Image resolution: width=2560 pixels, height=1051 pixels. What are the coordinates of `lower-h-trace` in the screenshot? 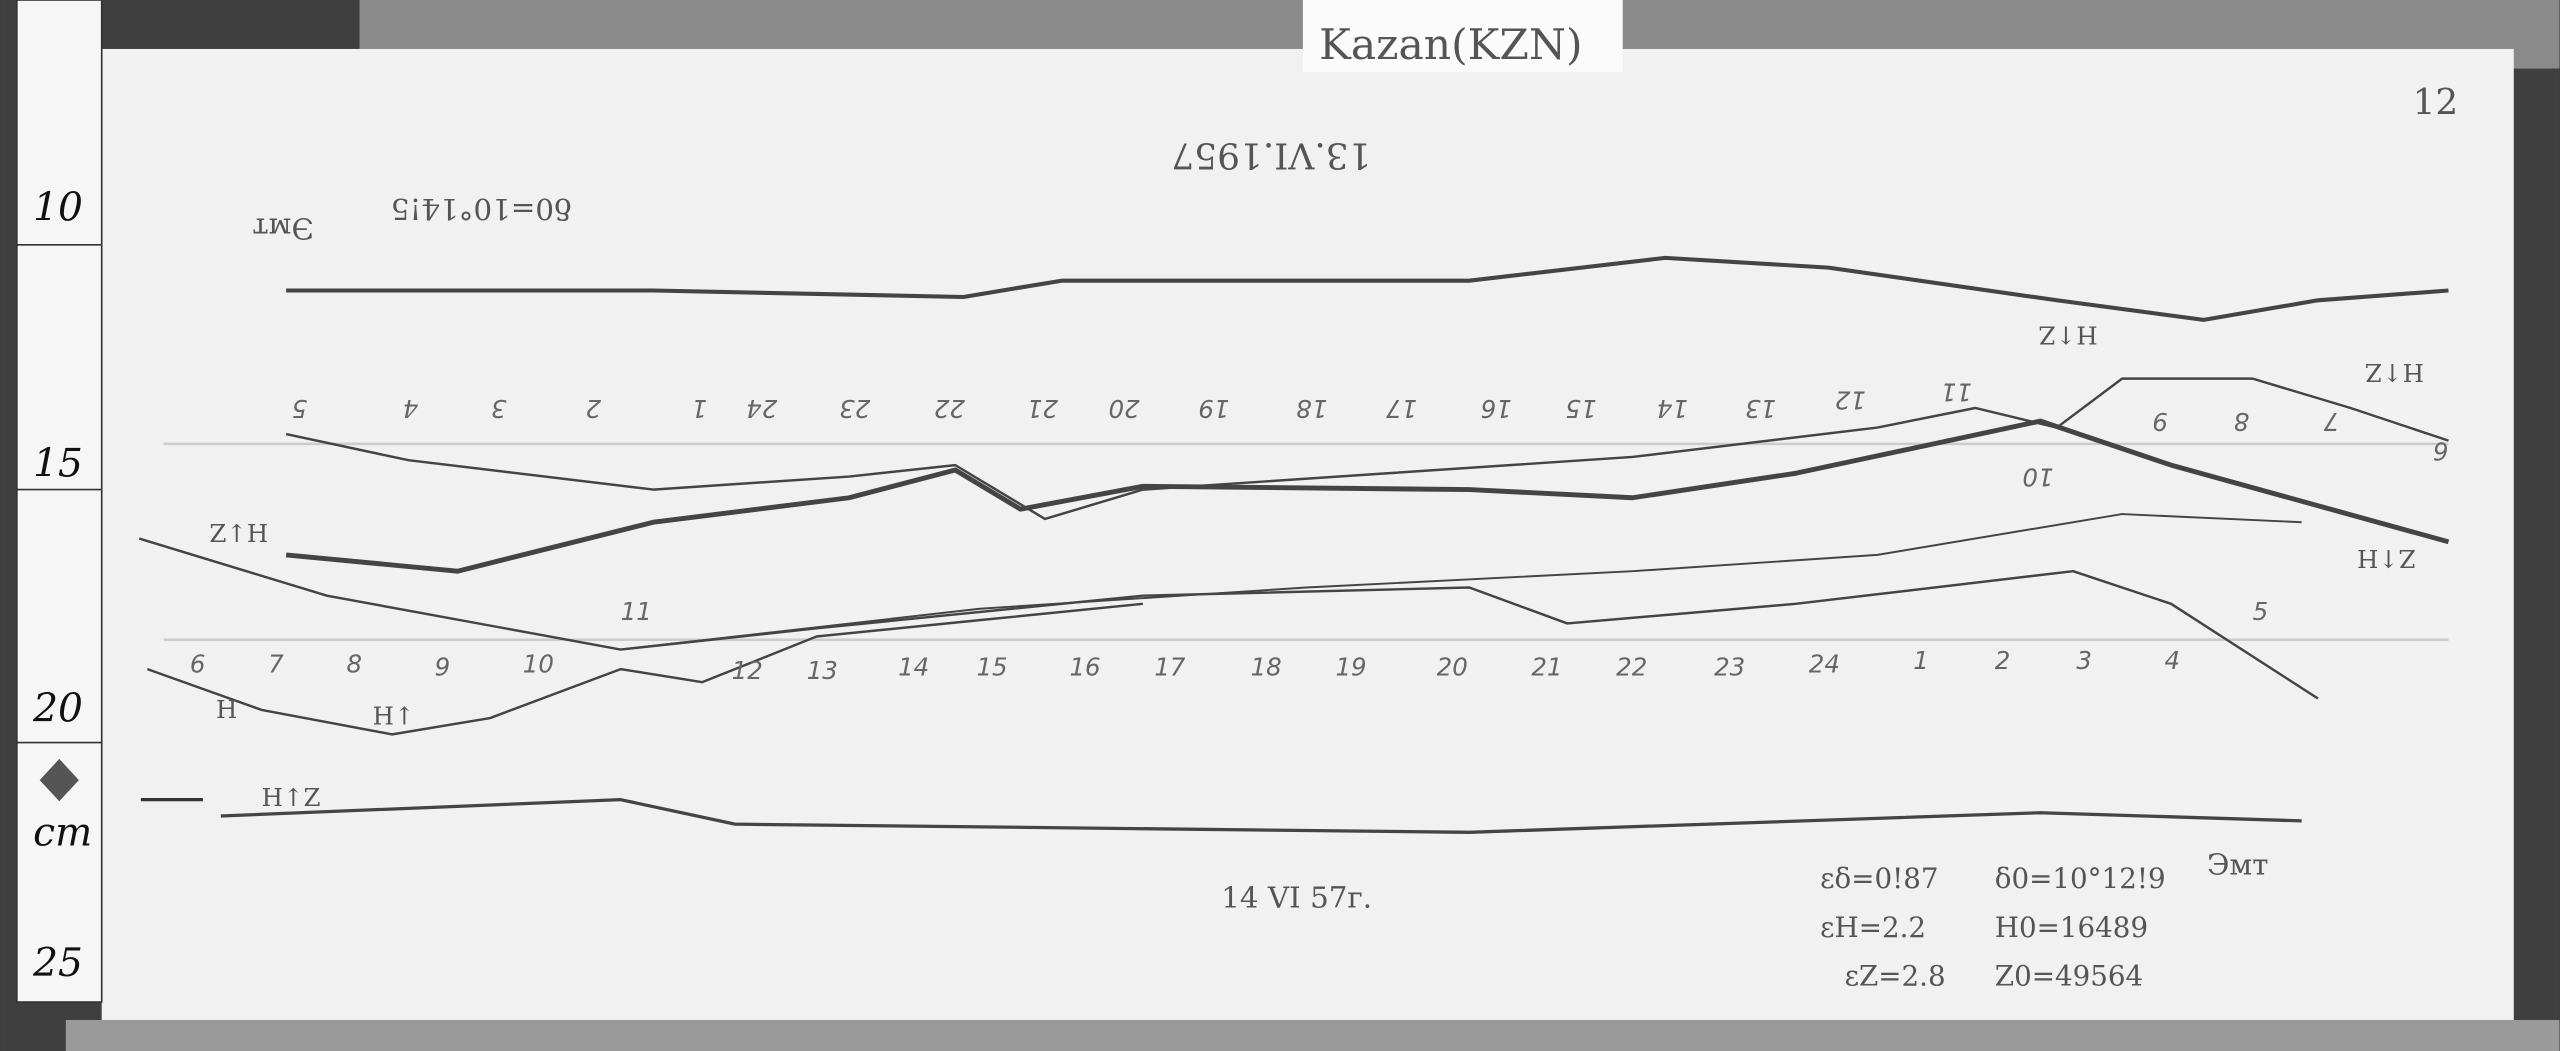 It's located at (645, 669).